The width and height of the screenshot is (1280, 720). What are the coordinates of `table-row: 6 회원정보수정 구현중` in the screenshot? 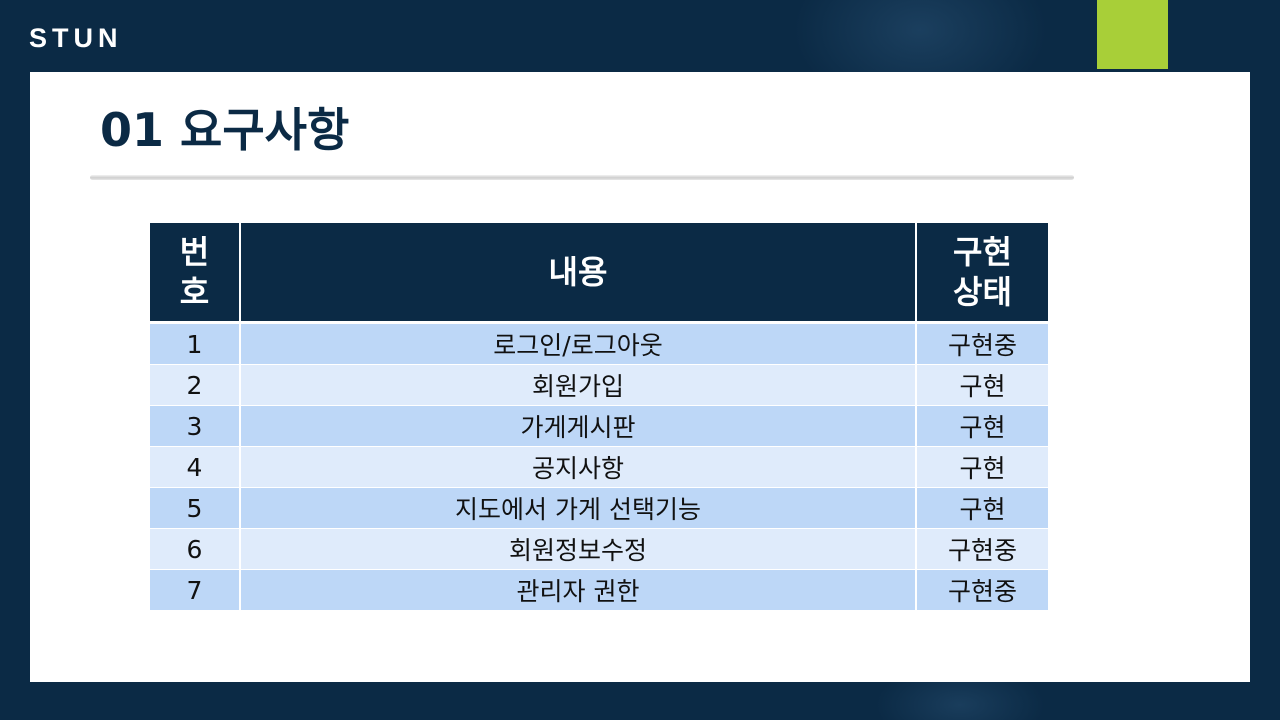 It's located at (599, 549).